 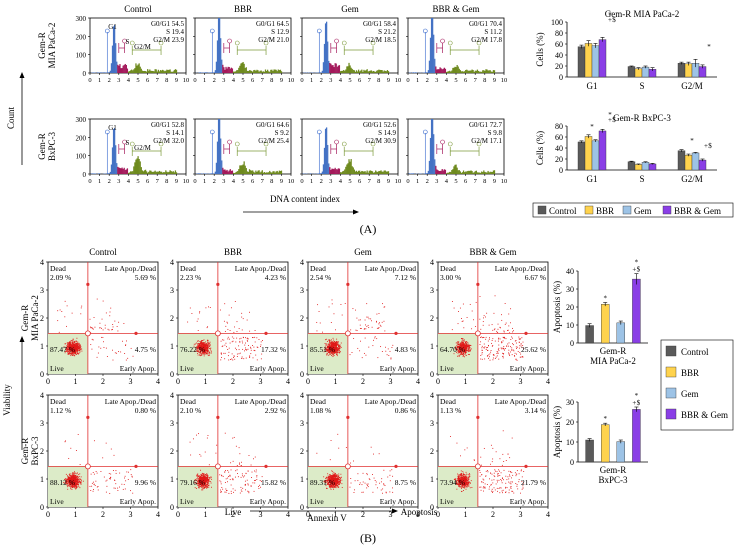 What do you see at coordinates (81, 120) in the screenshot?
I see `y-tick-label: 300` at bounding box center [81, 120].